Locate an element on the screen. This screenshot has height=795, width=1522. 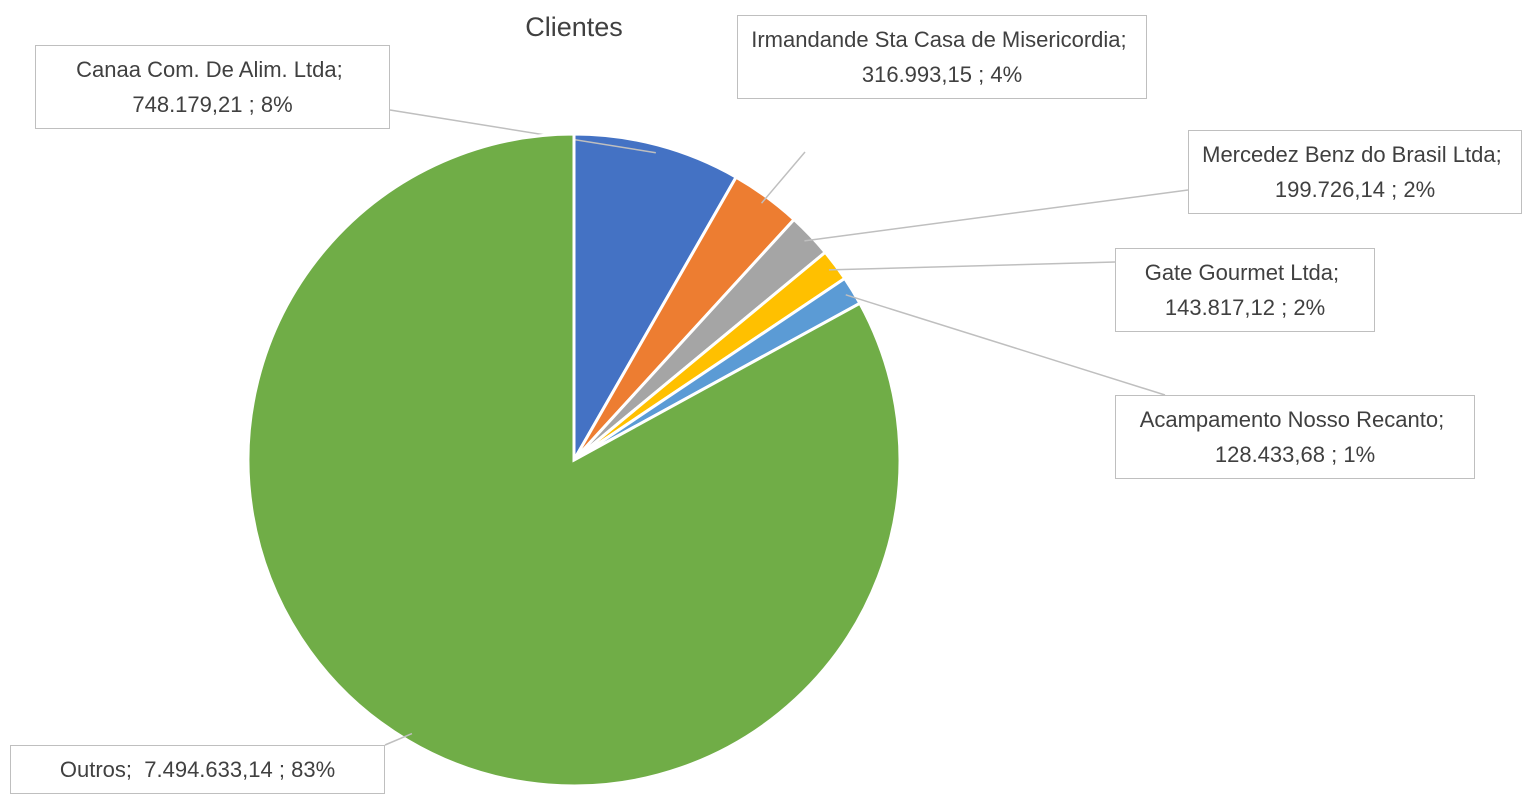
label-category: Outros is located at coordinates (92, 769).